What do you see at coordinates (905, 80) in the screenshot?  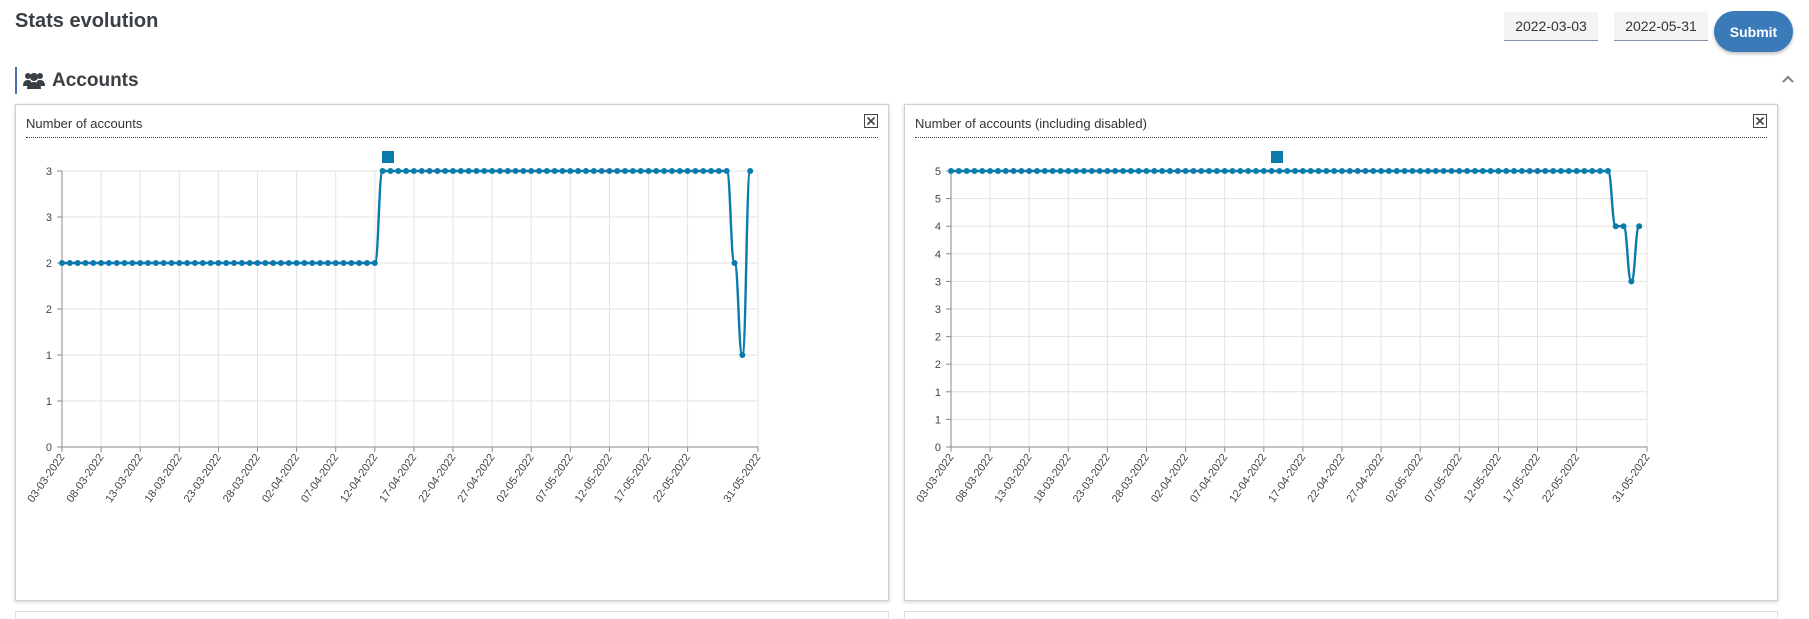 I see `accounts-section-header: Accounts` at bounding box center [905, 80].